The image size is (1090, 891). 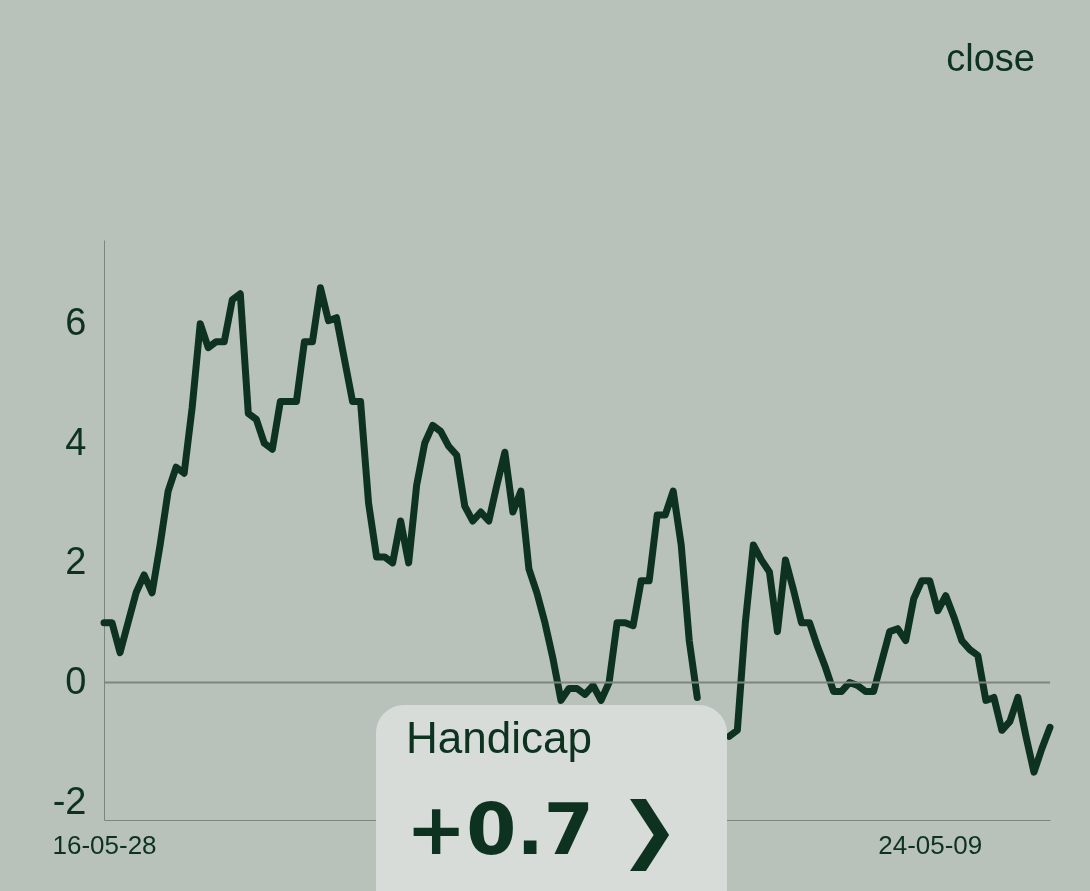 I want to click on x-tick-label: 24-05-09, so click(x=930, y=844).